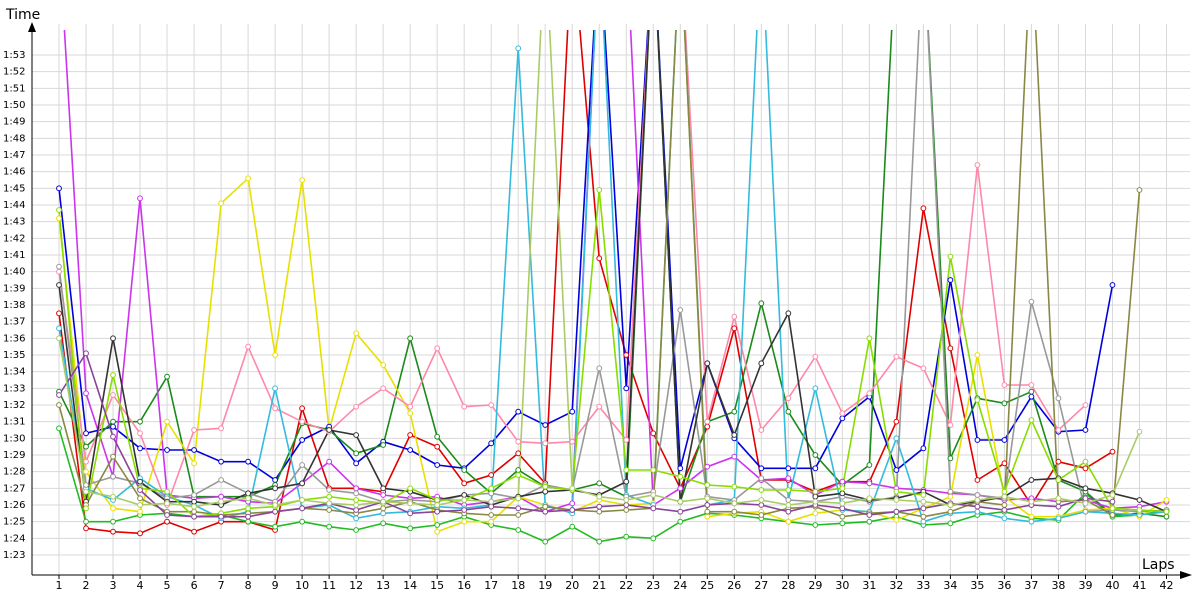 This screenshot has height=600, width=1200. Describe the element at coordinates (1158, 565) in the screenshot. I see `x-axis-title: Laps` at that location.